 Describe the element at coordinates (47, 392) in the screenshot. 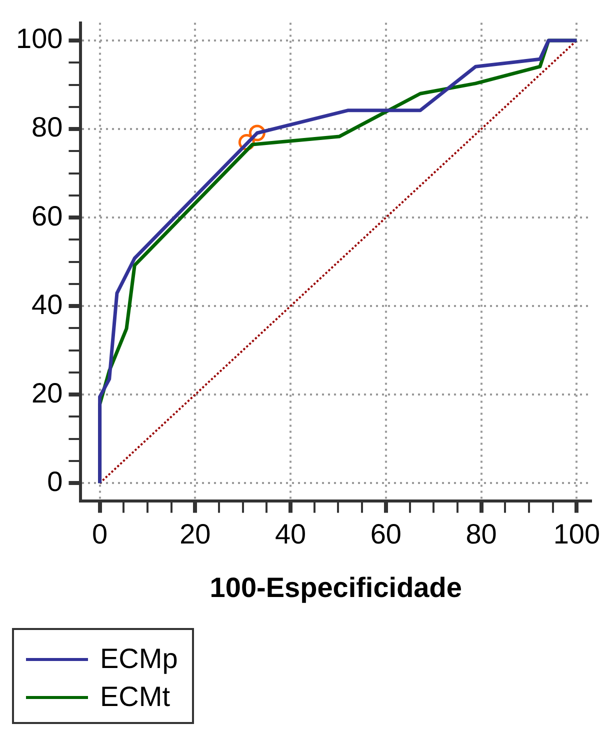

I see `y-tick-label: 20` at that location.